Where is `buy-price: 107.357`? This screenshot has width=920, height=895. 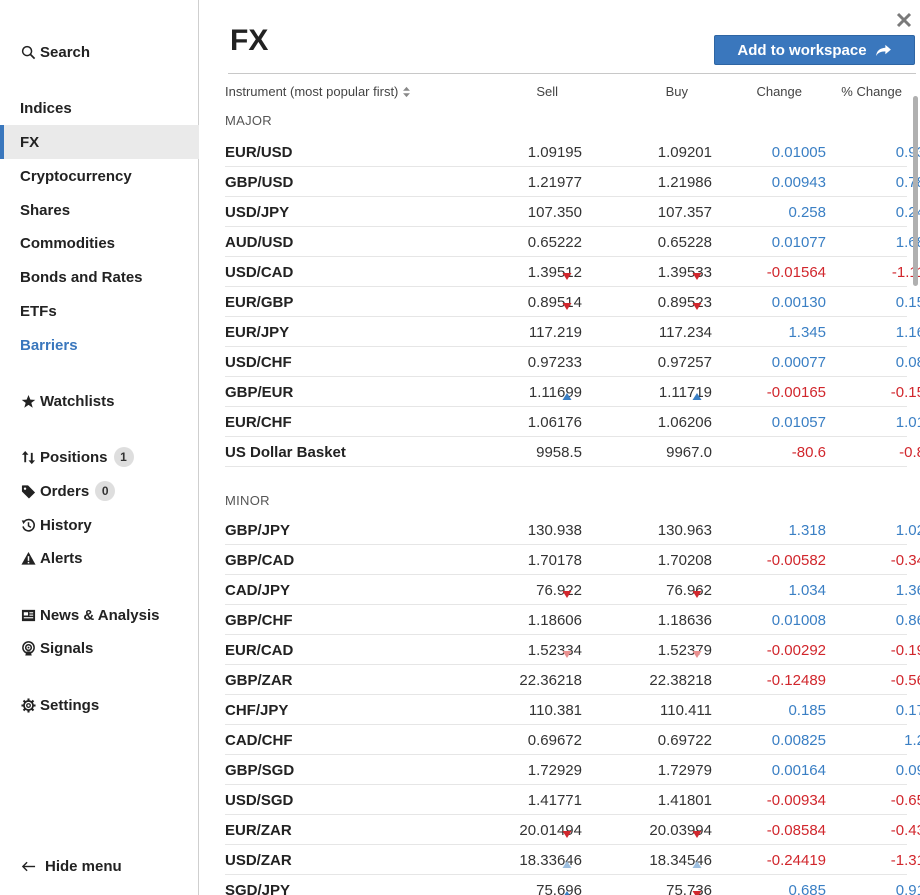
buy-price: 107.357 is located at coordinates (684, 212).